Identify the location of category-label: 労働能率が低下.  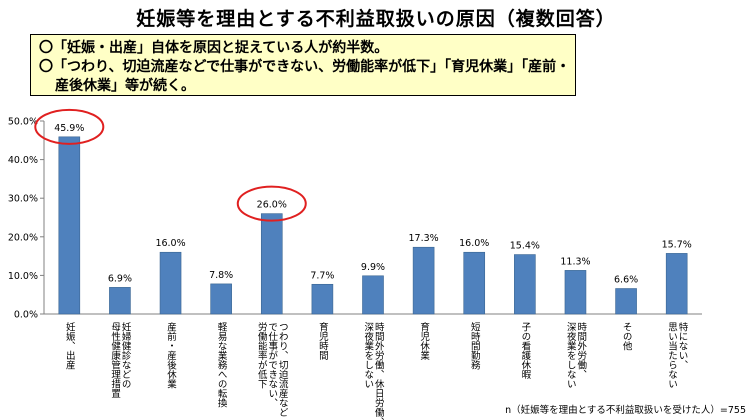
(262, 355).